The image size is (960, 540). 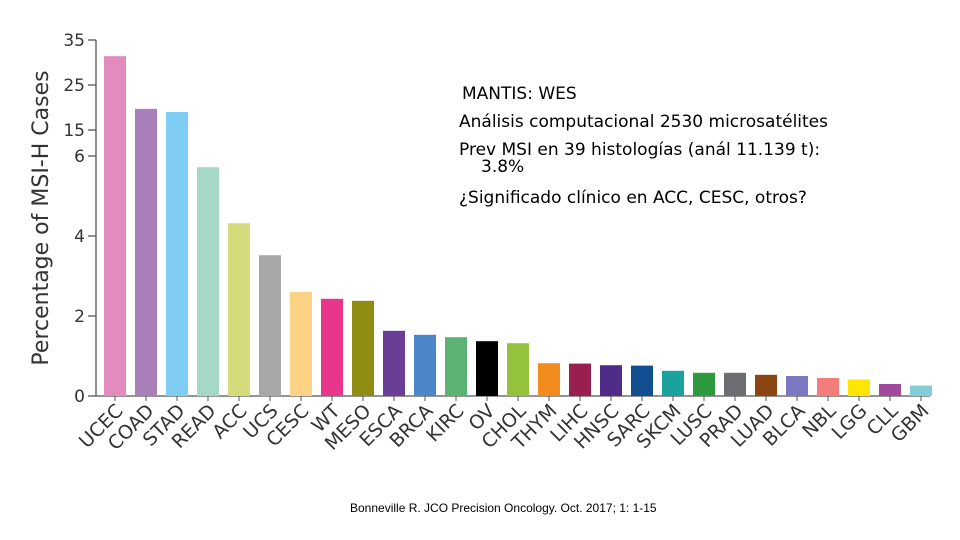 What do you see at coordinates (177, 254) in the screenshot?
I see `bar-stad` at bounding box center [177, 254].